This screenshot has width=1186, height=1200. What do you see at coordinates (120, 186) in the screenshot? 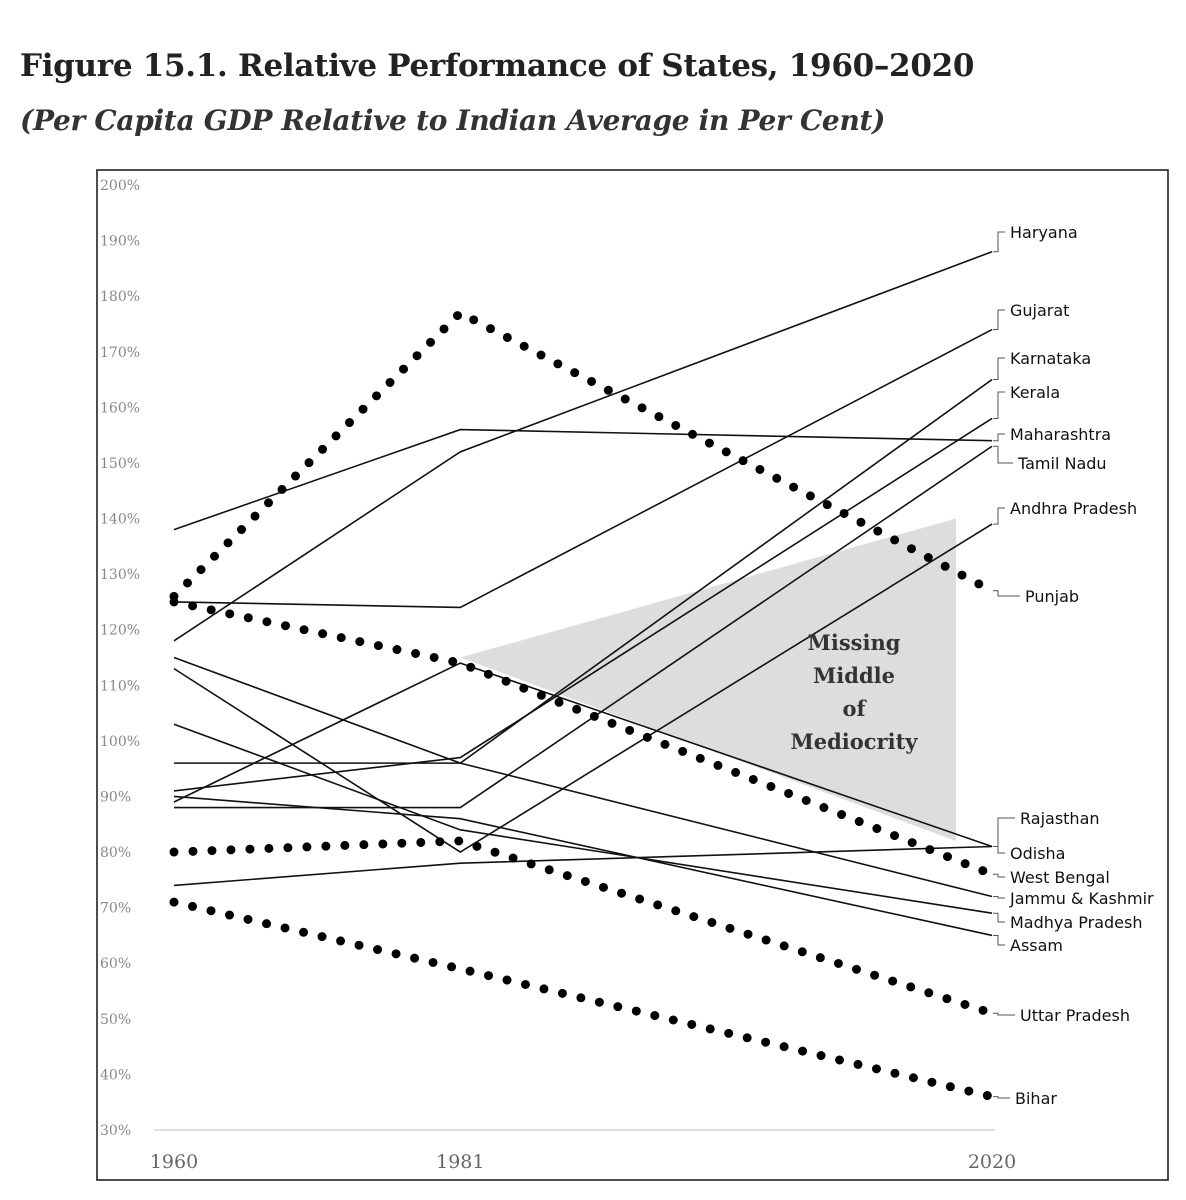
I see `y-tick-label: 200%` at bounding box center [120, 186].